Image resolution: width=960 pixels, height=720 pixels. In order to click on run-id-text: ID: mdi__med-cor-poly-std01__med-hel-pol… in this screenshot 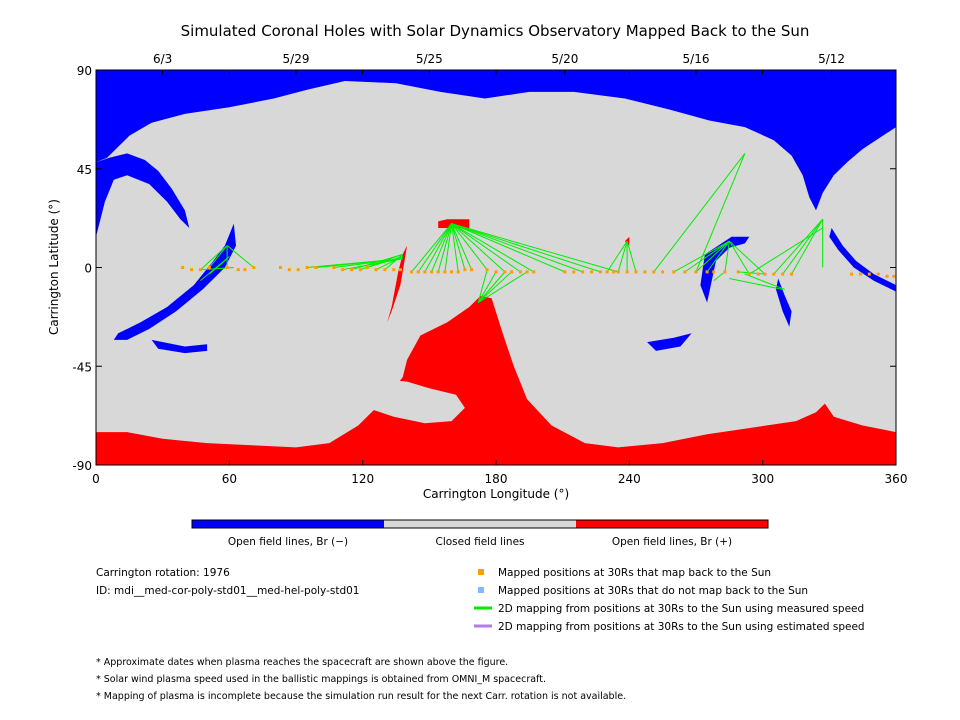, I will do `click(227, 591)`.